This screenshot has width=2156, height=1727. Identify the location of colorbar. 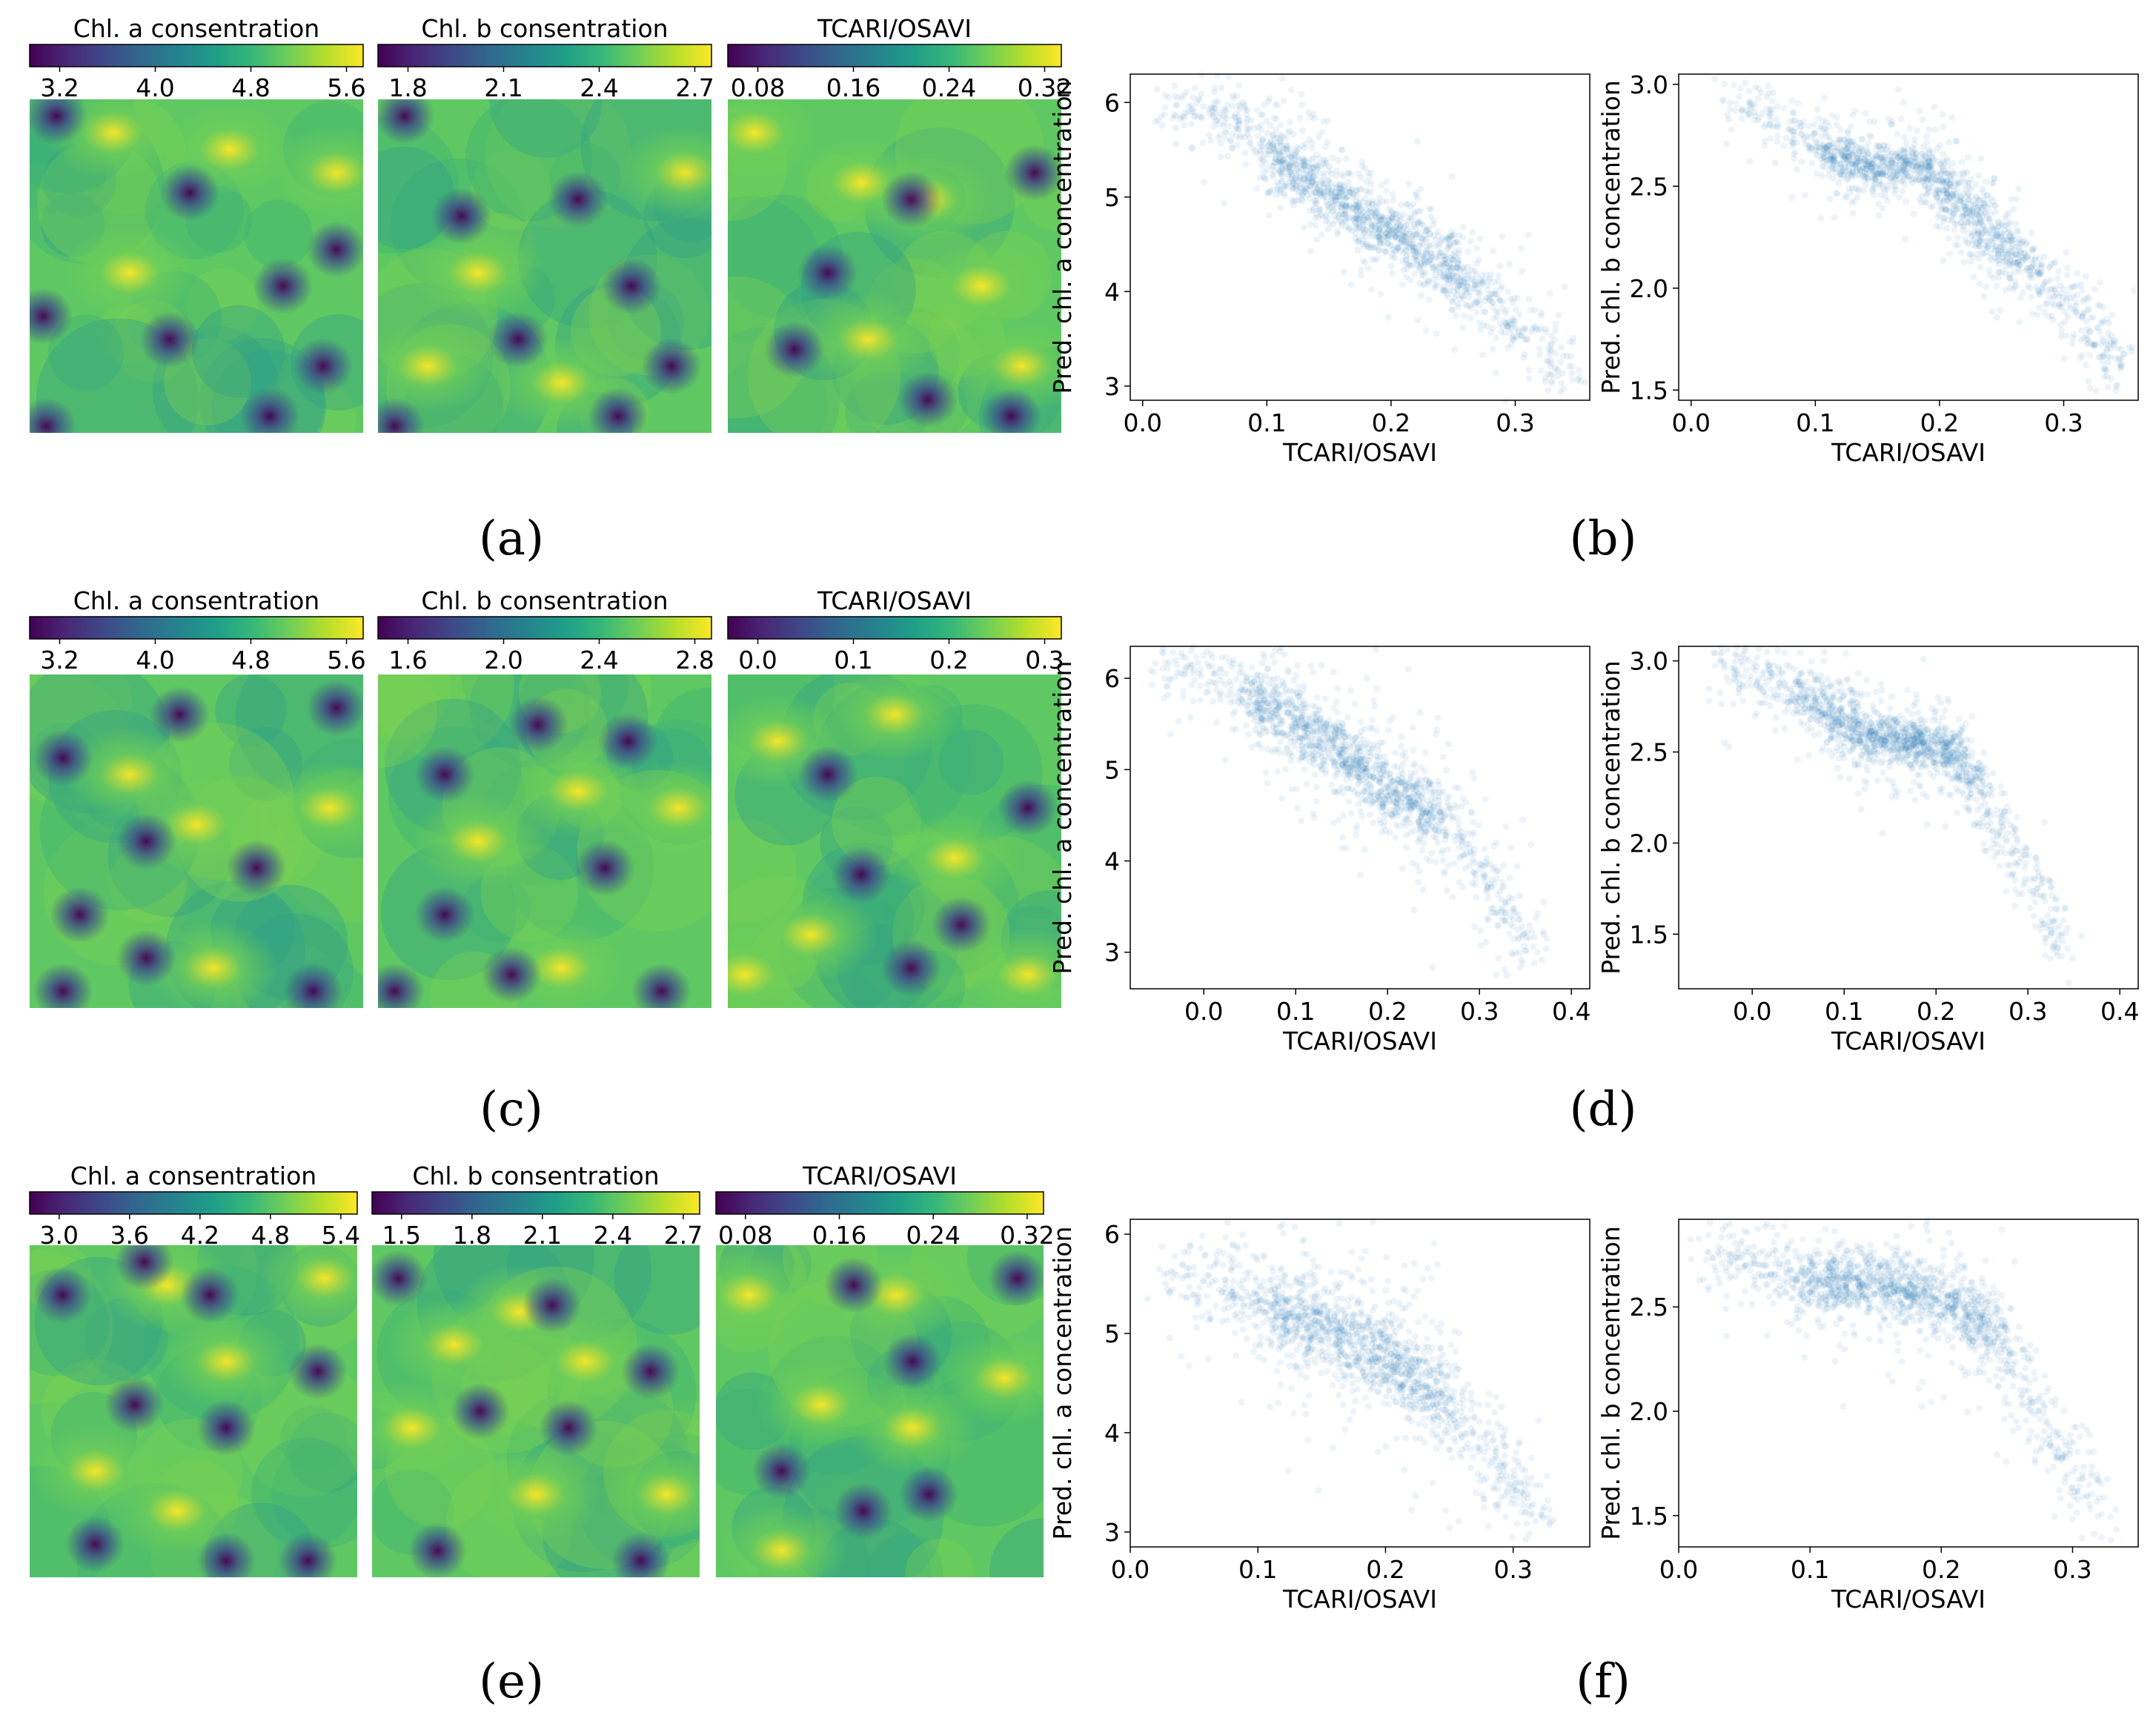
(544, 55).